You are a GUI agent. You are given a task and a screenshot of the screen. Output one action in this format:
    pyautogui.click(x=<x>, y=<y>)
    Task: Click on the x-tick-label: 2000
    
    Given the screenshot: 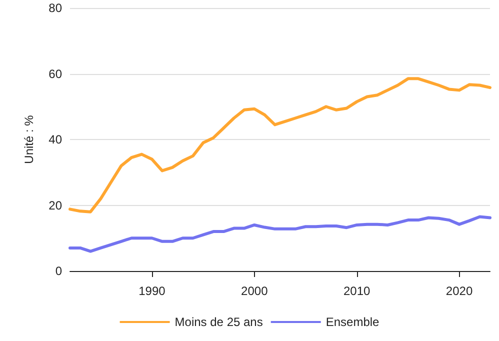 What is the action you would take?
    pyautogui.click(x=254, y=291)
    